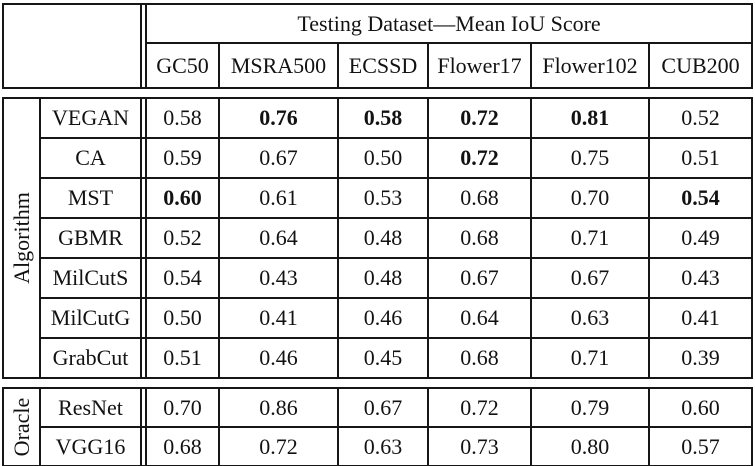 Image resolution: width=755 pixels, height=466 pixels. What do you see at coordinates (90, 158) in the screenshot?
I see `row-label-ca: CA` at bounding box center [90, 158].